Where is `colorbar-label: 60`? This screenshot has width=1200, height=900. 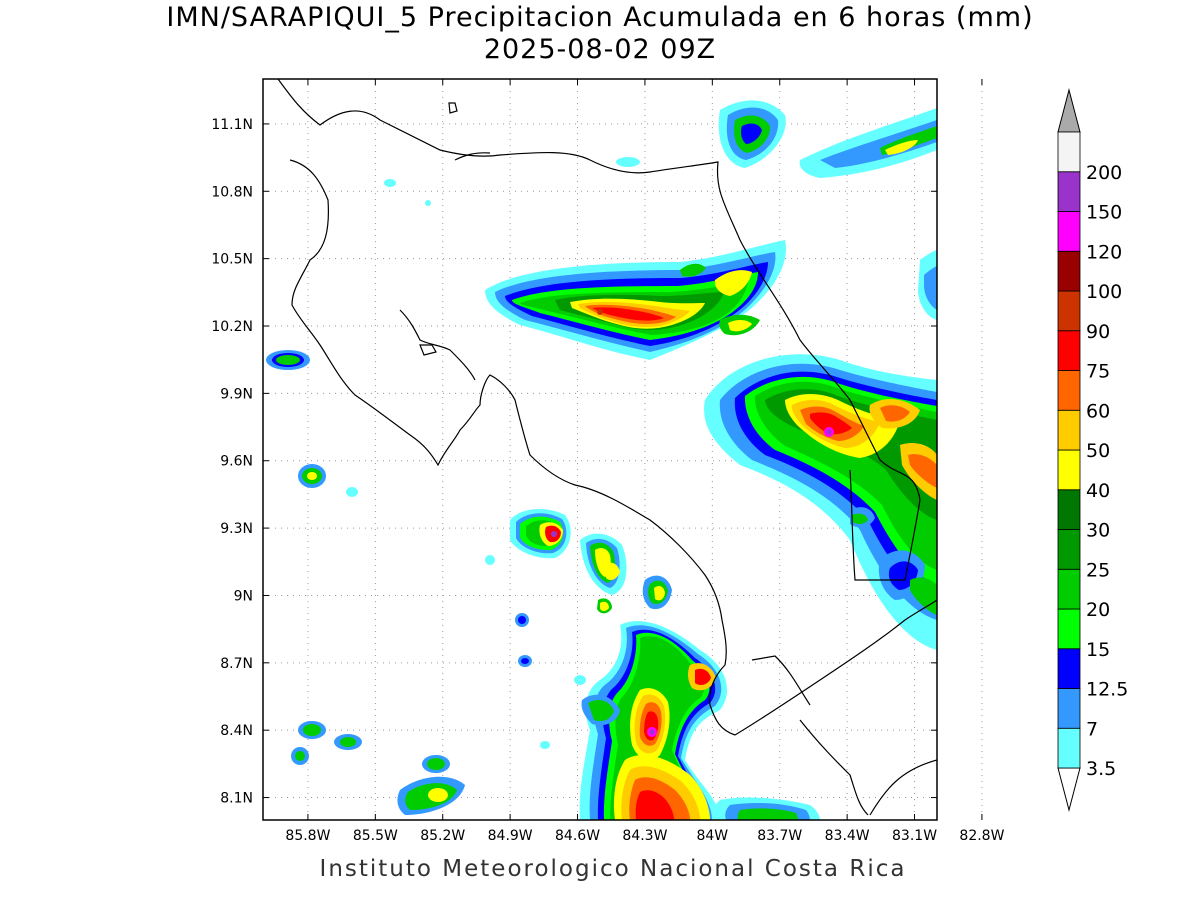 colorbar-label: 60 is located at coordinates (1098, 411).